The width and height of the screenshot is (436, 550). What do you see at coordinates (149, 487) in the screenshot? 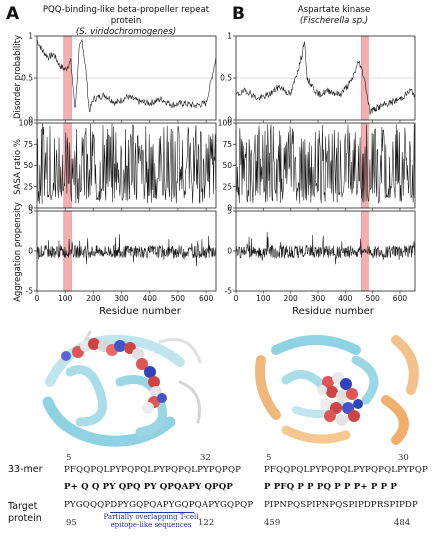
I see `seq-a-match: P+ Q Q PY QPQ PY QPQAPY QPQP` at bounding box center [149, 487].